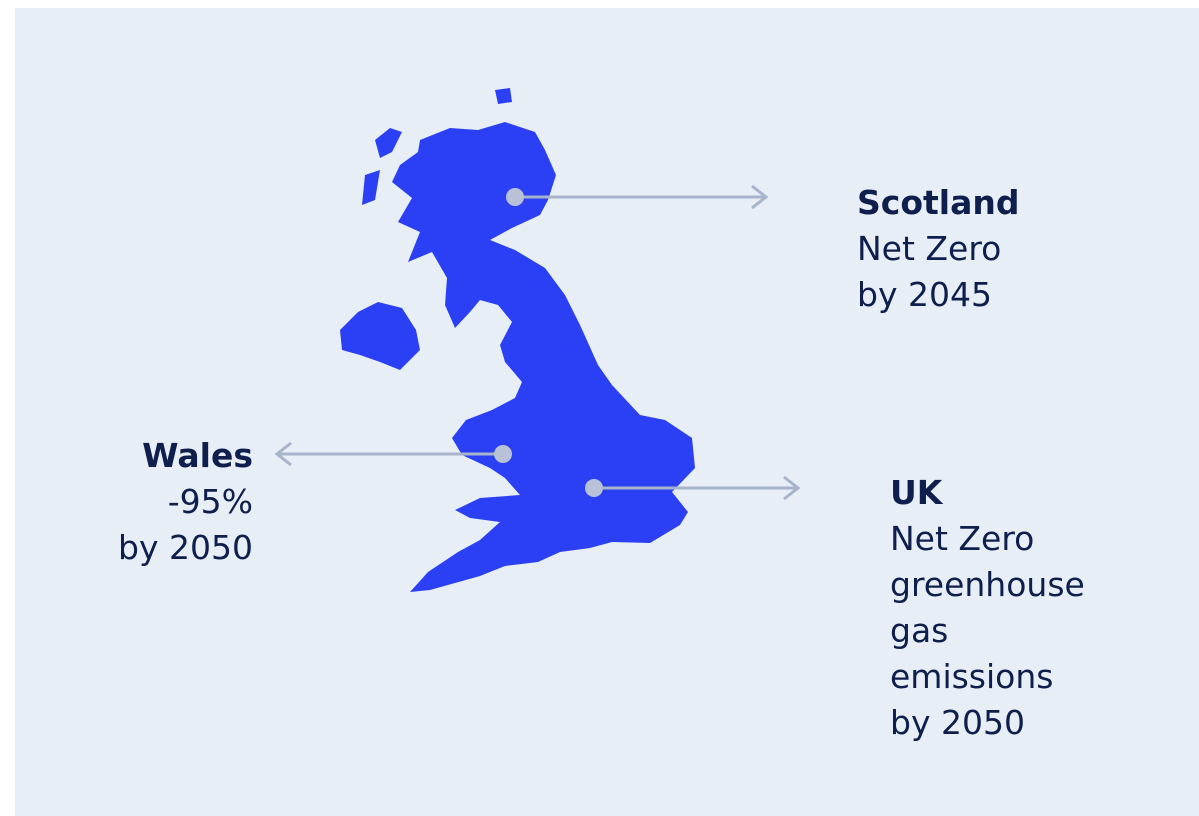 This screenshot has width=1199, height=816. I want to click on northern-ireland, so click(380, 336).